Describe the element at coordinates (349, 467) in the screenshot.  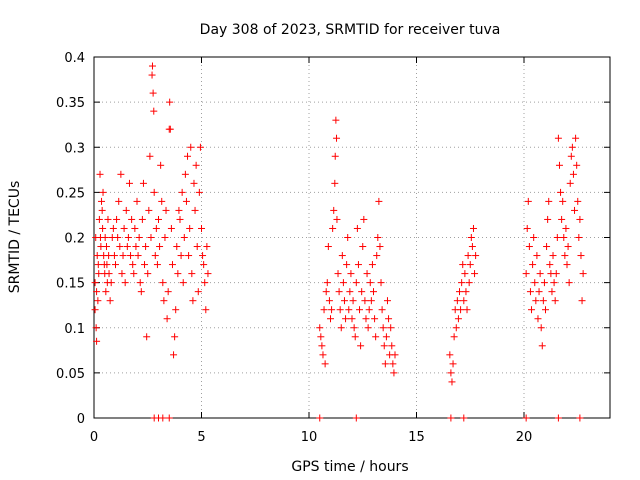
I see `x-axis-label: GPS time / hours` at that location.